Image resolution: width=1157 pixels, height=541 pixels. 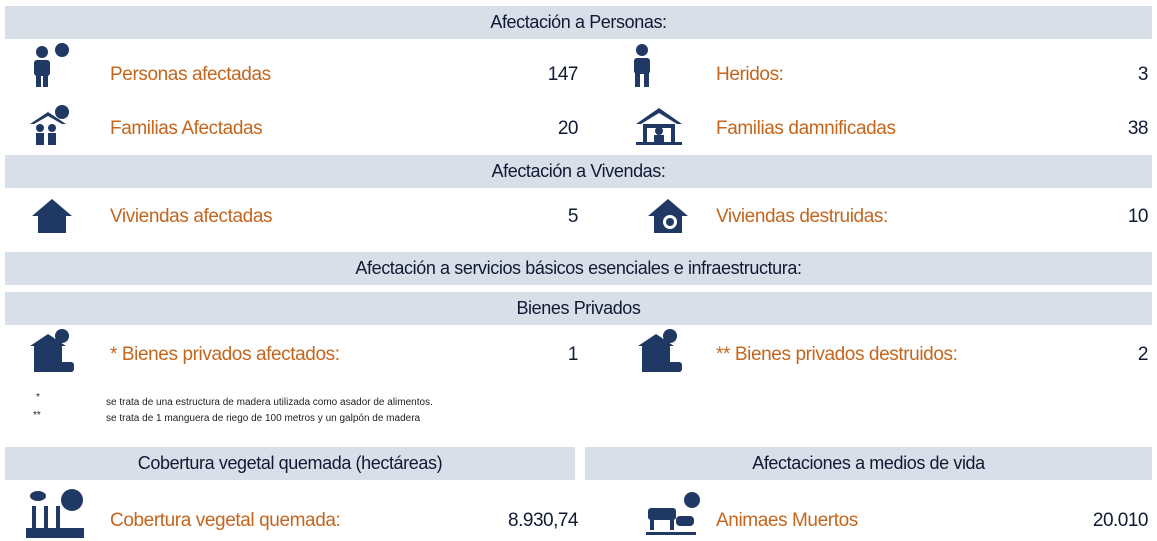 What do you see at coordinates (191, 216) in the screenshot?
I see `label: Viviendas afectadas` at bounding box center [191, 216].